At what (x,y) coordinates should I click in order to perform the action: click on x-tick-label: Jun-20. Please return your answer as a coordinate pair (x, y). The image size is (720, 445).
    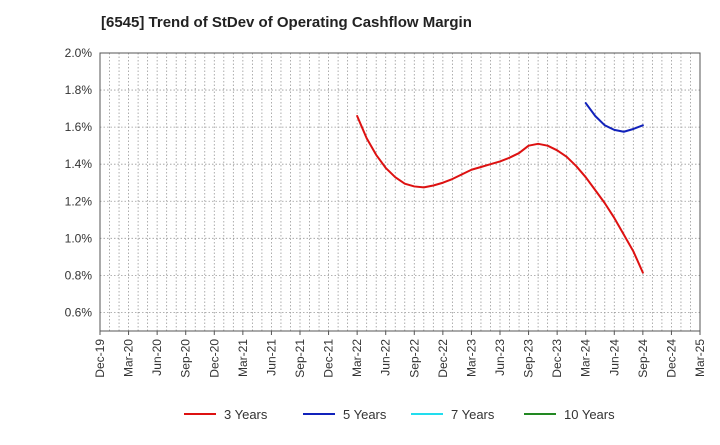
    Looking at the image, I should click on (157, 357).